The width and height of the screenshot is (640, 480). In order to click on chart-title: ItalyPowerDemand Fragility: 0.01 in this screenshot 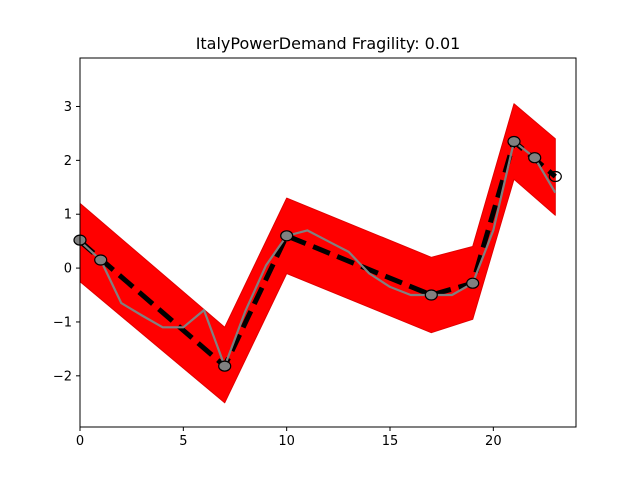, I will do `click(328, 43)`.